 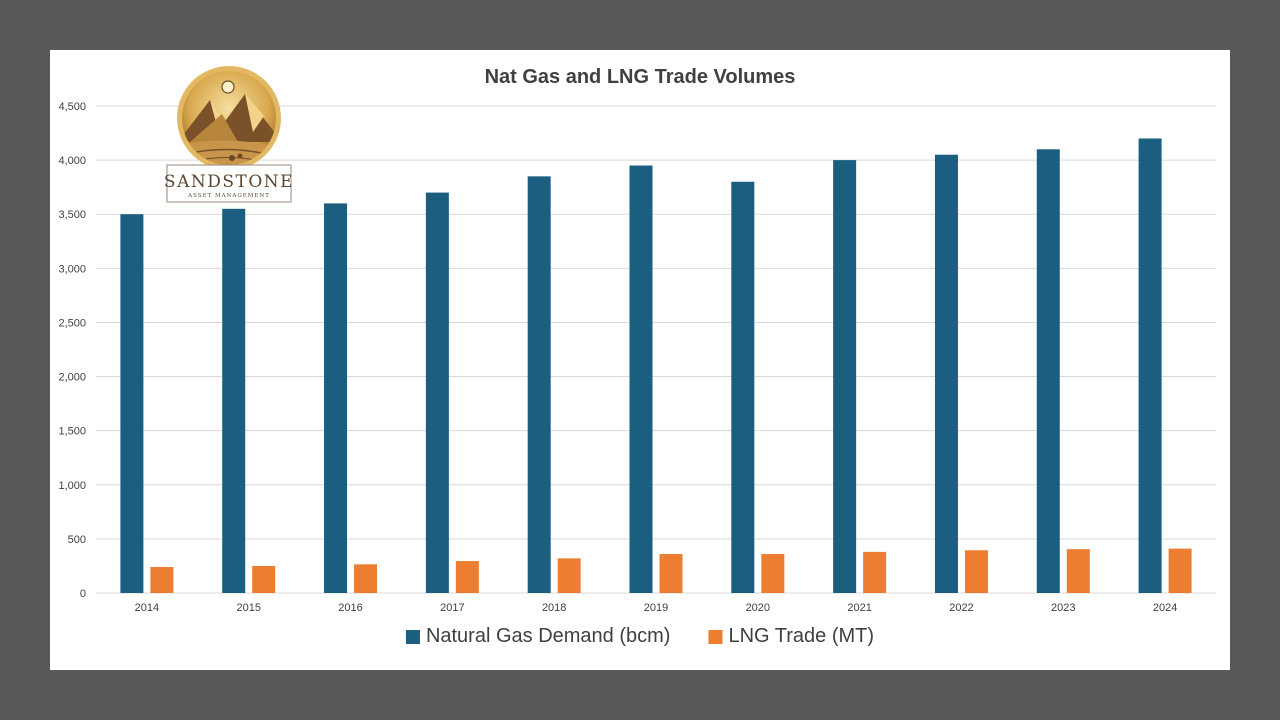 I want to click on bar-lng-2015, so click(x=264, y=579).